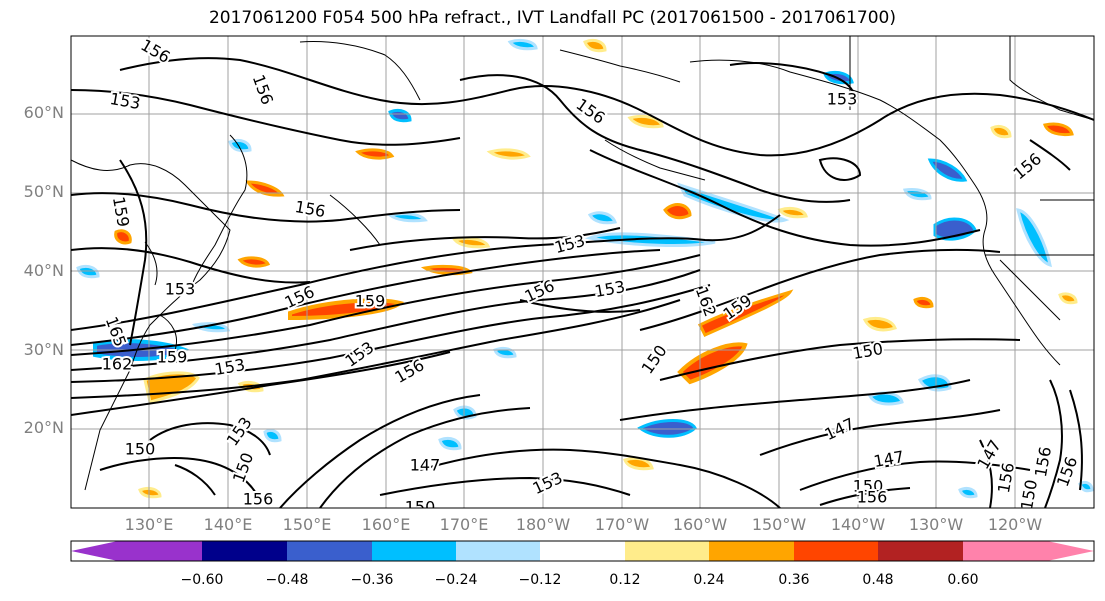 The height and width of the screenshot is (601, 1105). I want to click on lon-label-130w: 130°W, so click(936, 524).